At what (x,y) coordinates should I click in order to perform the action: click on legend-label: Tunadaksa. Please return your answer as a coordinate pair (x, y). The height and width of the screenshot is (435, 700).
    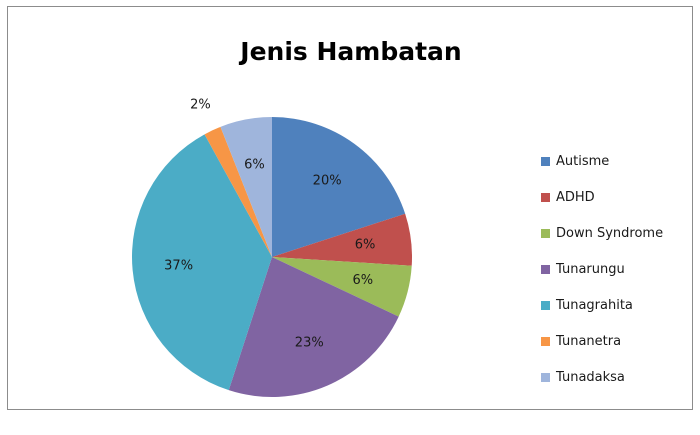
    Looking at the image, I should click on (590, 377).